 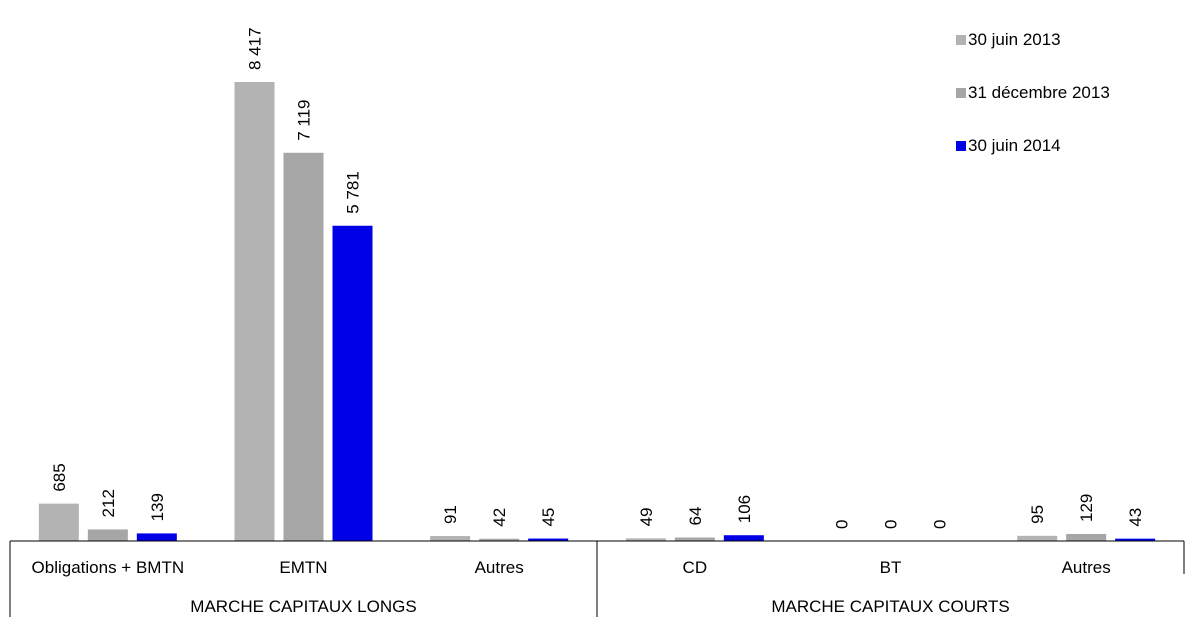 I want to click on data-label-0-5: 95, so click(x=1037, y=514).